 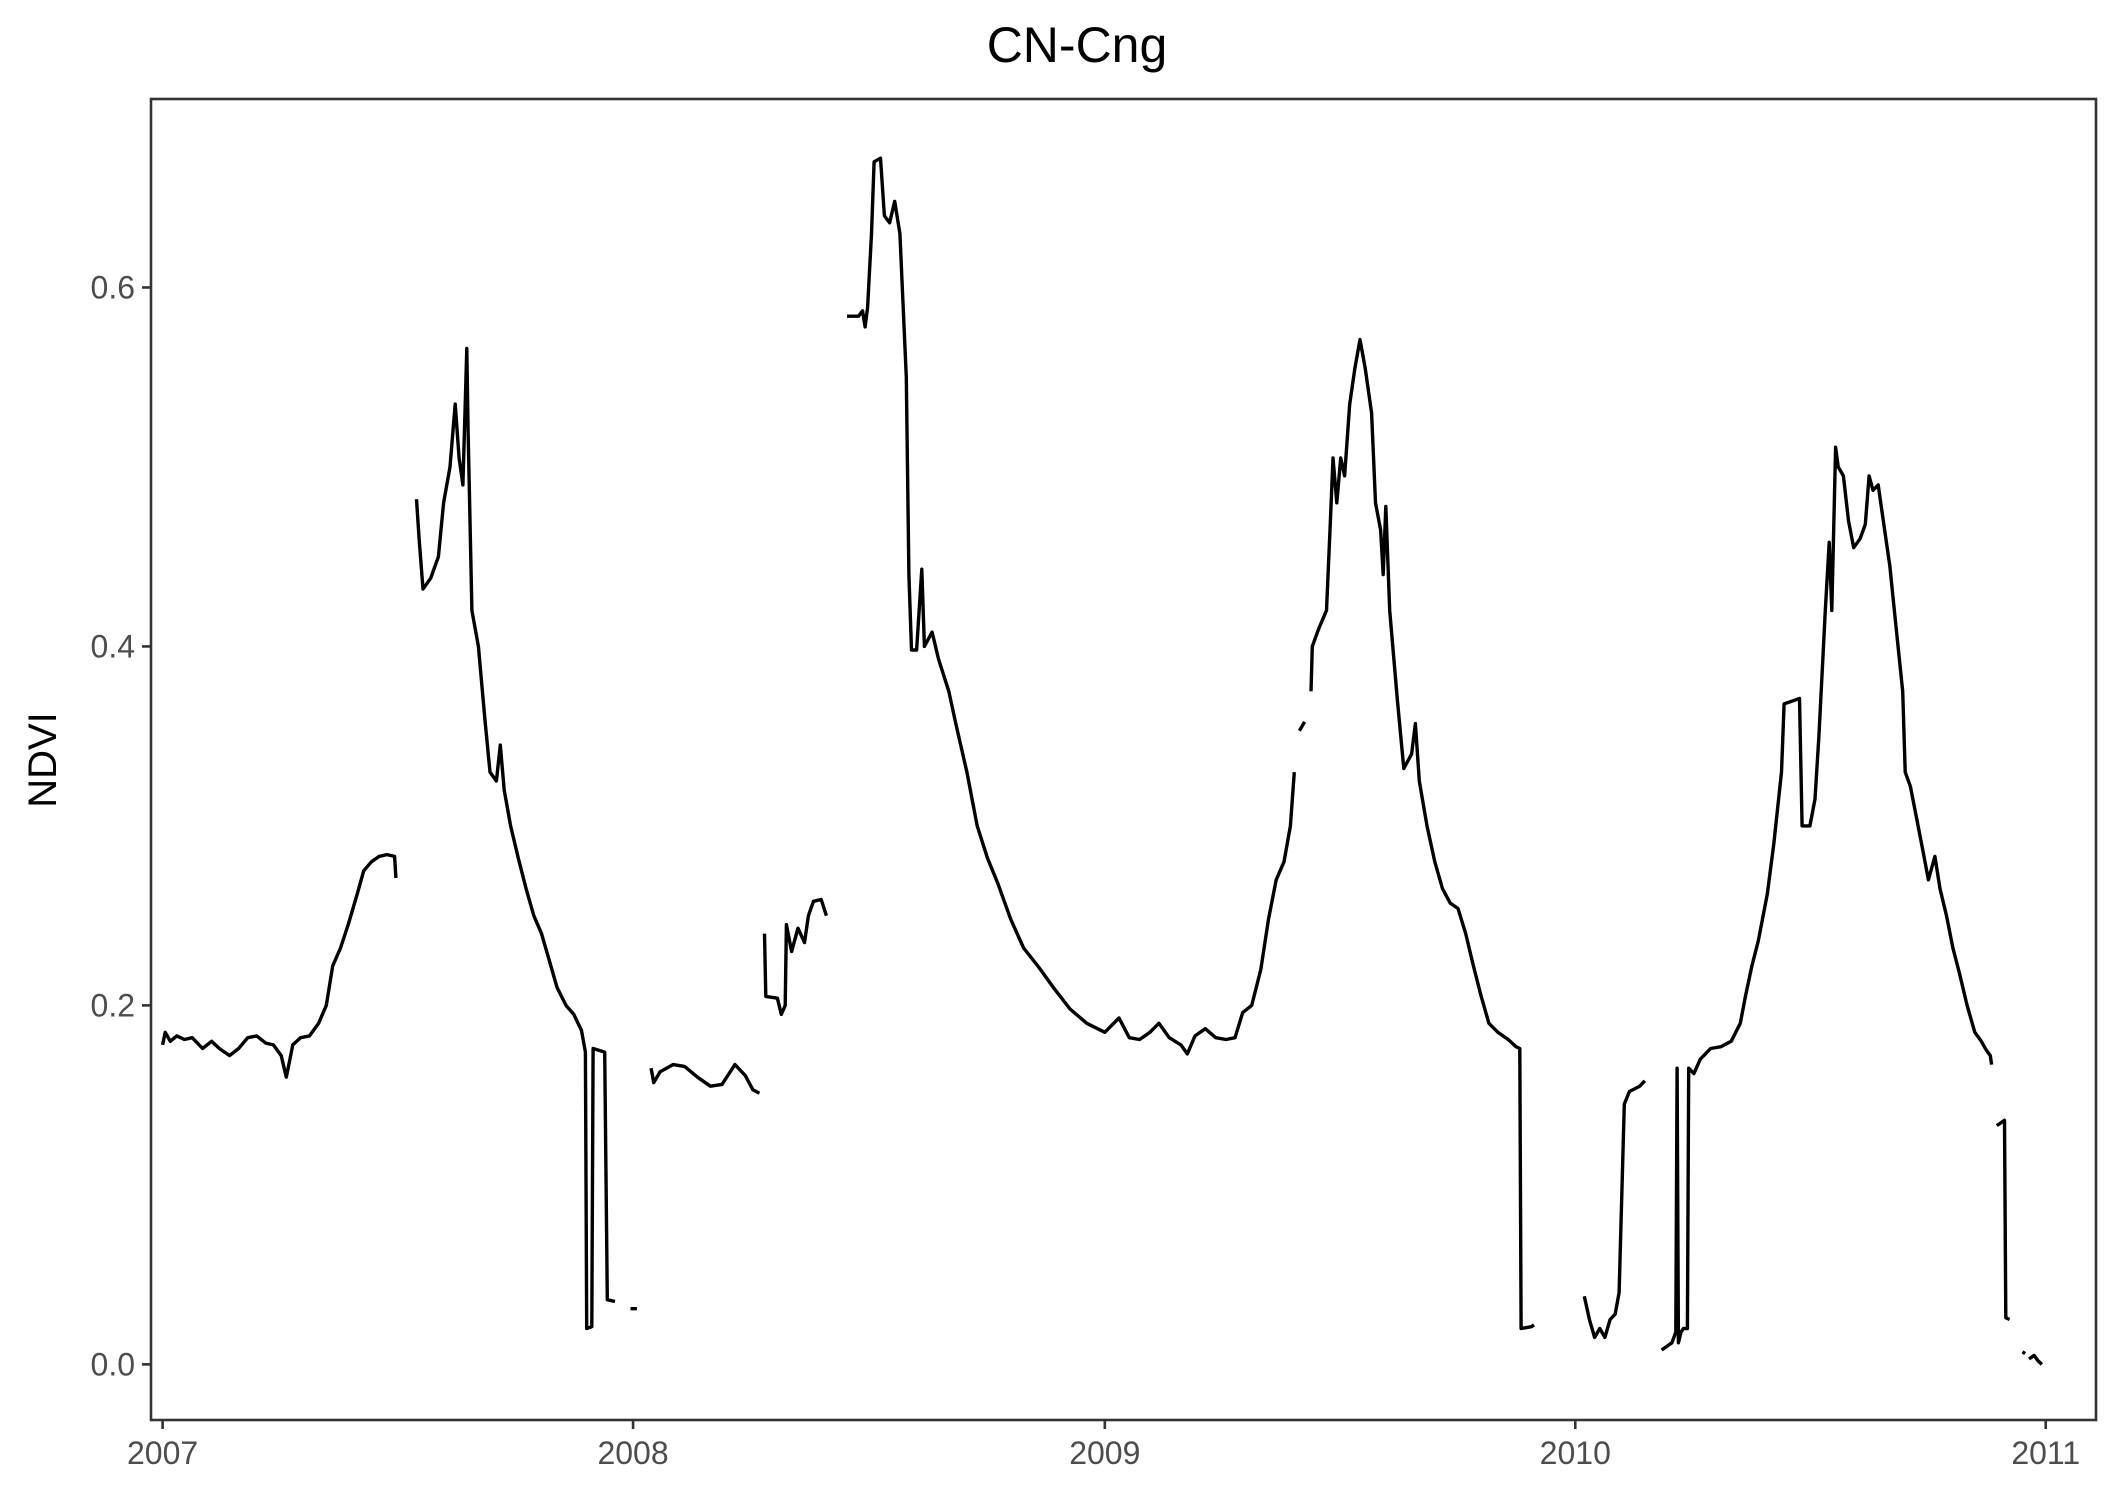 I want to click on y-axis: 0.0 0.2 0.4 0.6, so click(x=121, y=825).